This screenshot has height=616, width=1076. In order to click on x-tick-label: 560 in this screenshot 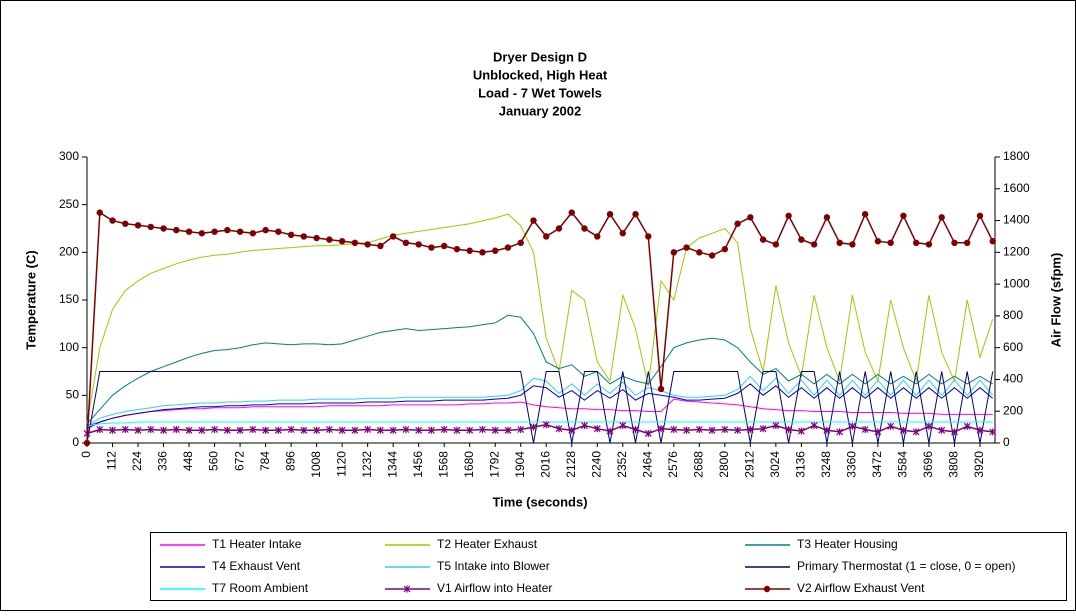, I will do `click(214, 461)`.